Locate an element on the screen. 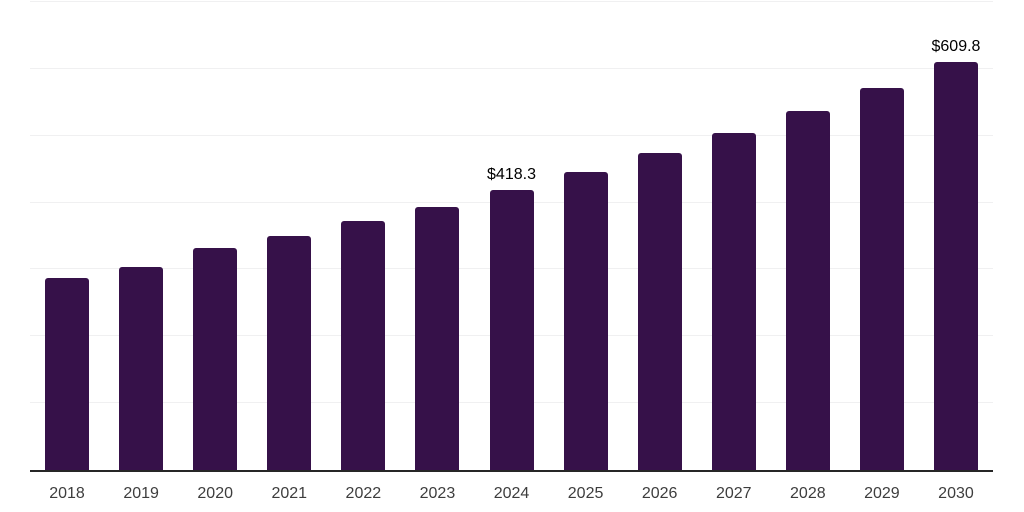 The image size is (1024, 512). bar-group-2026 is located at coordinates (660, 236).